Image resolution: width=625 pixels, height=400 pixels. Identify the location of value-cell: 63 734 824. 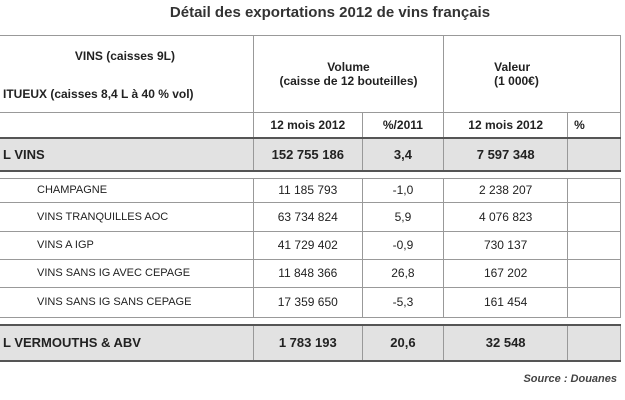
(307, 216).